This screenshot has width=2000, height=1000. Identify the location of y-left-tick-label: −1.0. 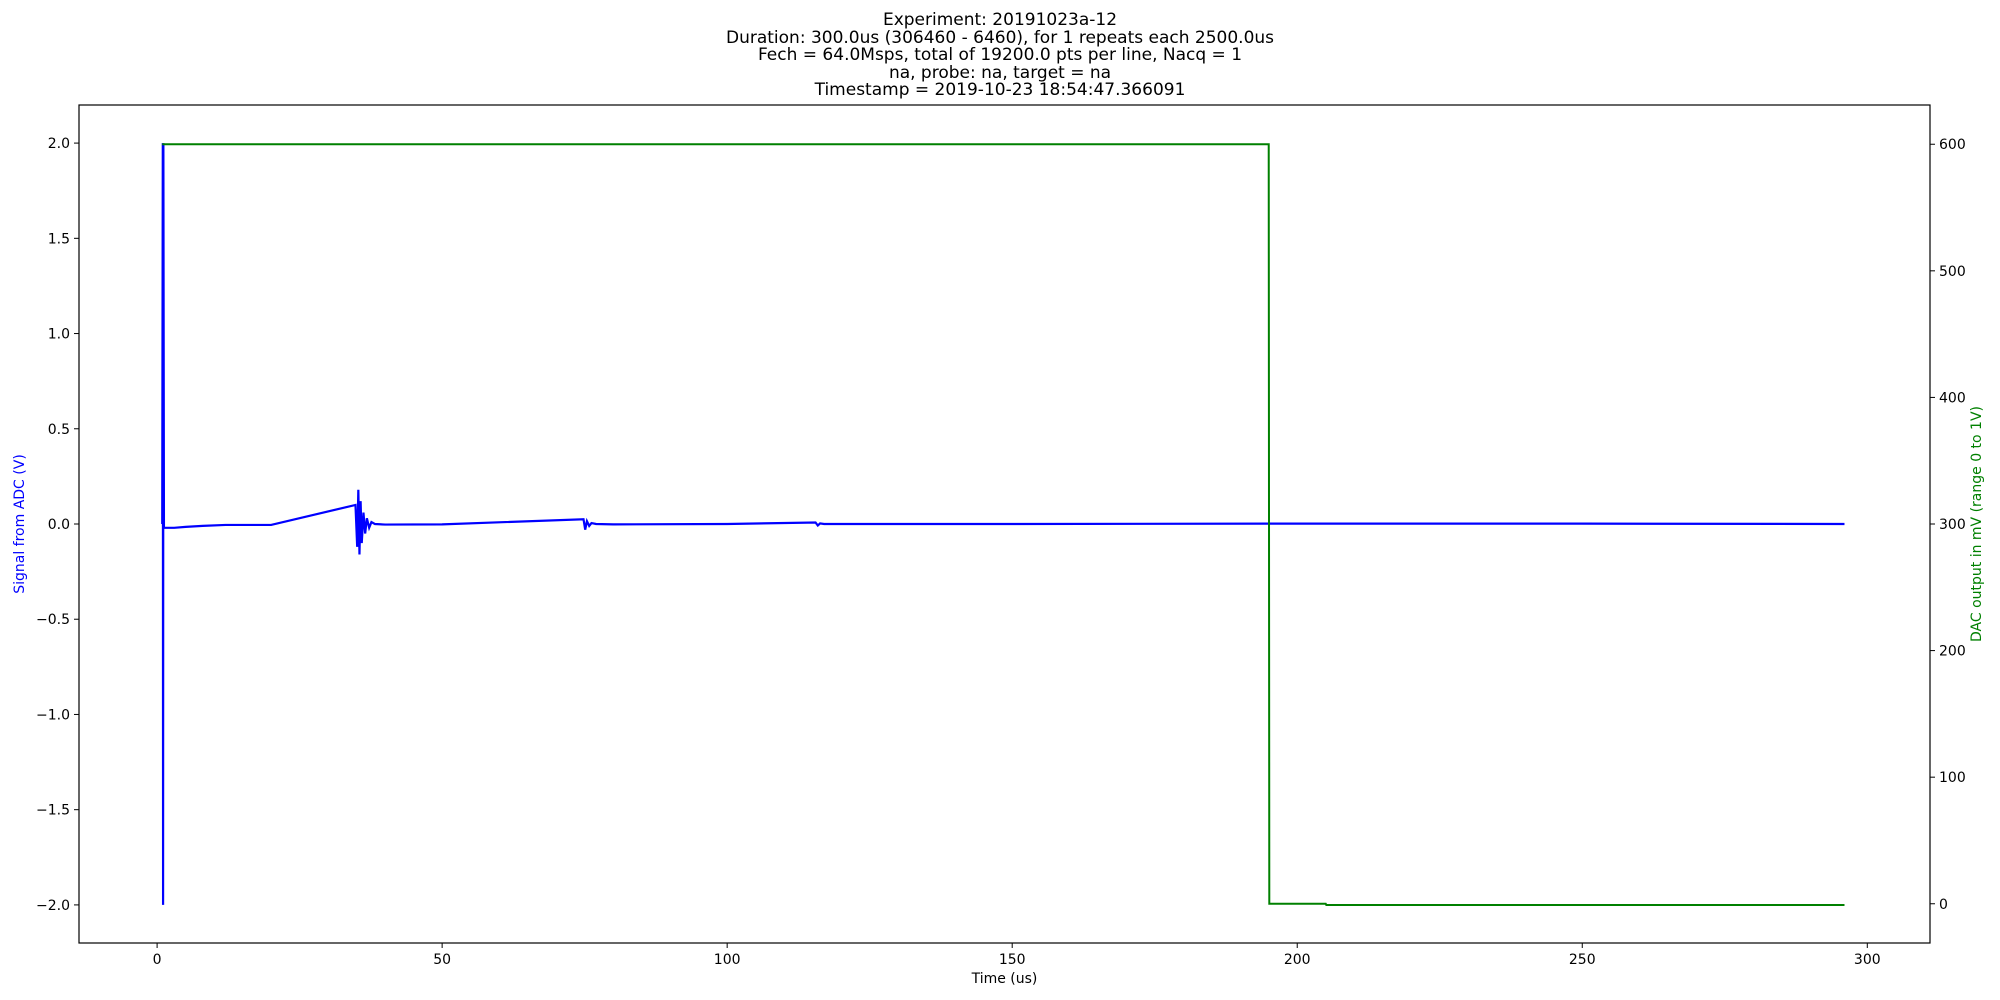
(53, 715).